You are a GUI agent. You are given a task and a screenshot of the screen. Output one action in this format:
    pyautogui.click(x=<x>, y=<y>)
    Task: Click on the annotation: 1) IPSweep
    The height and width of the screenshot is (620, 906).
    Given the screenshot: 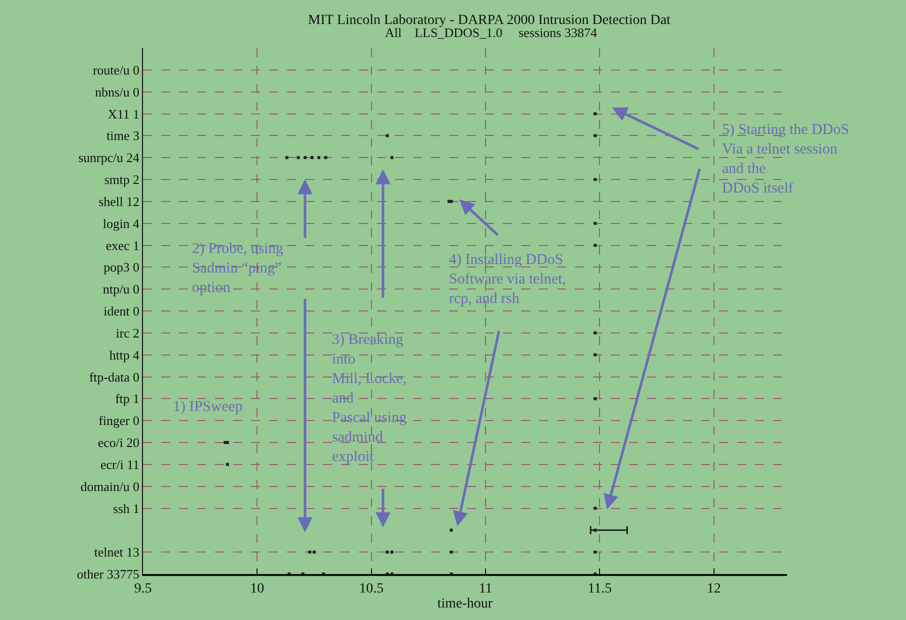 What is the action you would take?
    pyautogui.click(x=208, y=407)
    